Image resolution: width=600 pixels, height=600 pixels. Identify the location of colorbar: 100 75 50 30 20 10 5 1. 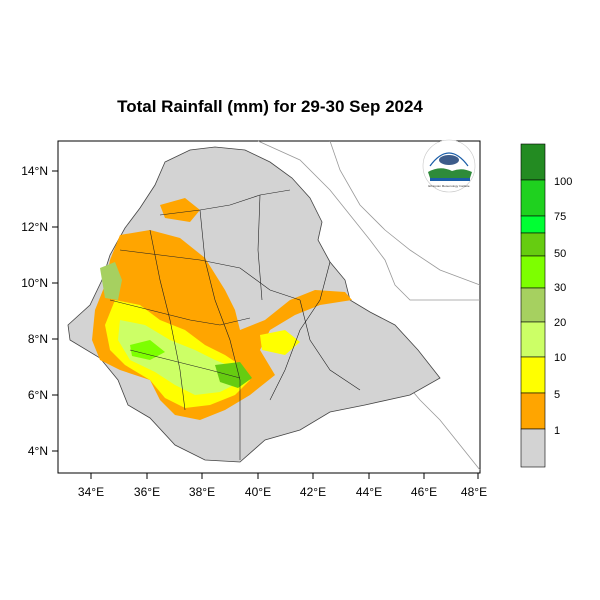
(546, 305).